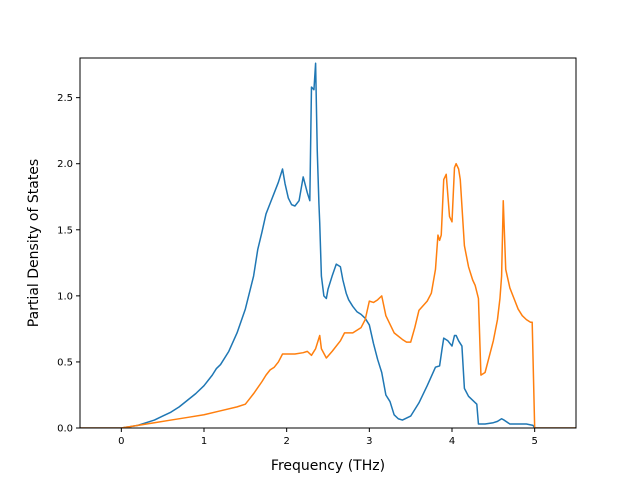 Image resolution: width=640 pixels, height=480 pixels. Describe the element at coordinates (65, 230) in the screenshot. I see `y-tick-label: 1.5` at that location.